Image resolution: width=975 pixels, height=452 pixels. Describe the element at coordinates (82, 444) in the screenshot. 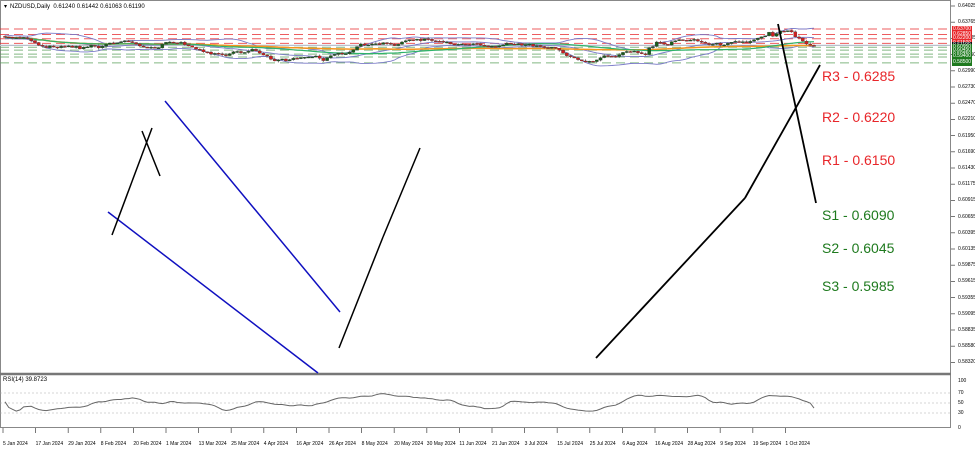

I see `date-tick-label: 29 Jan 2024` at that location.